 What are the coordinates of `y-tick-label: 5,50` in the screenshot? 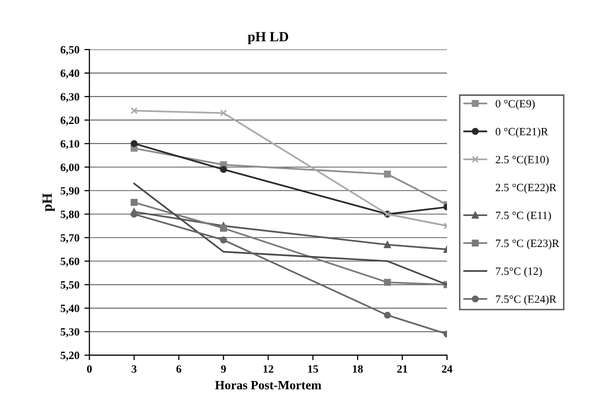 It's located at (70, 285).